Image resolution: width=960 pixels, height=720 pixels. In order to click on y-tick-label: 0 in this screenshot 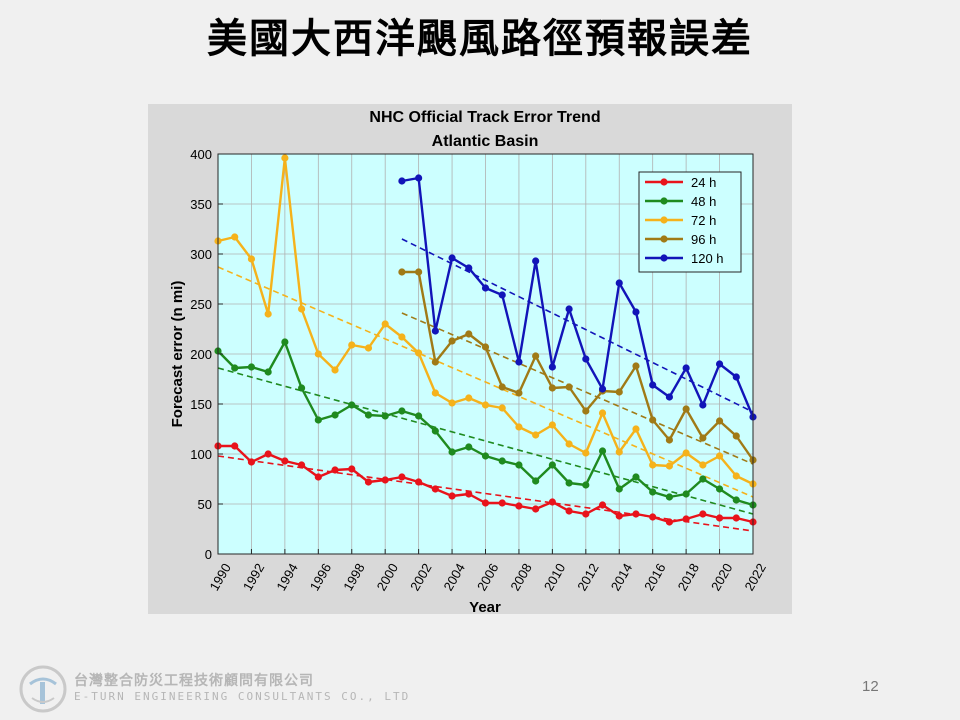, I will do `click(208, 554)`.